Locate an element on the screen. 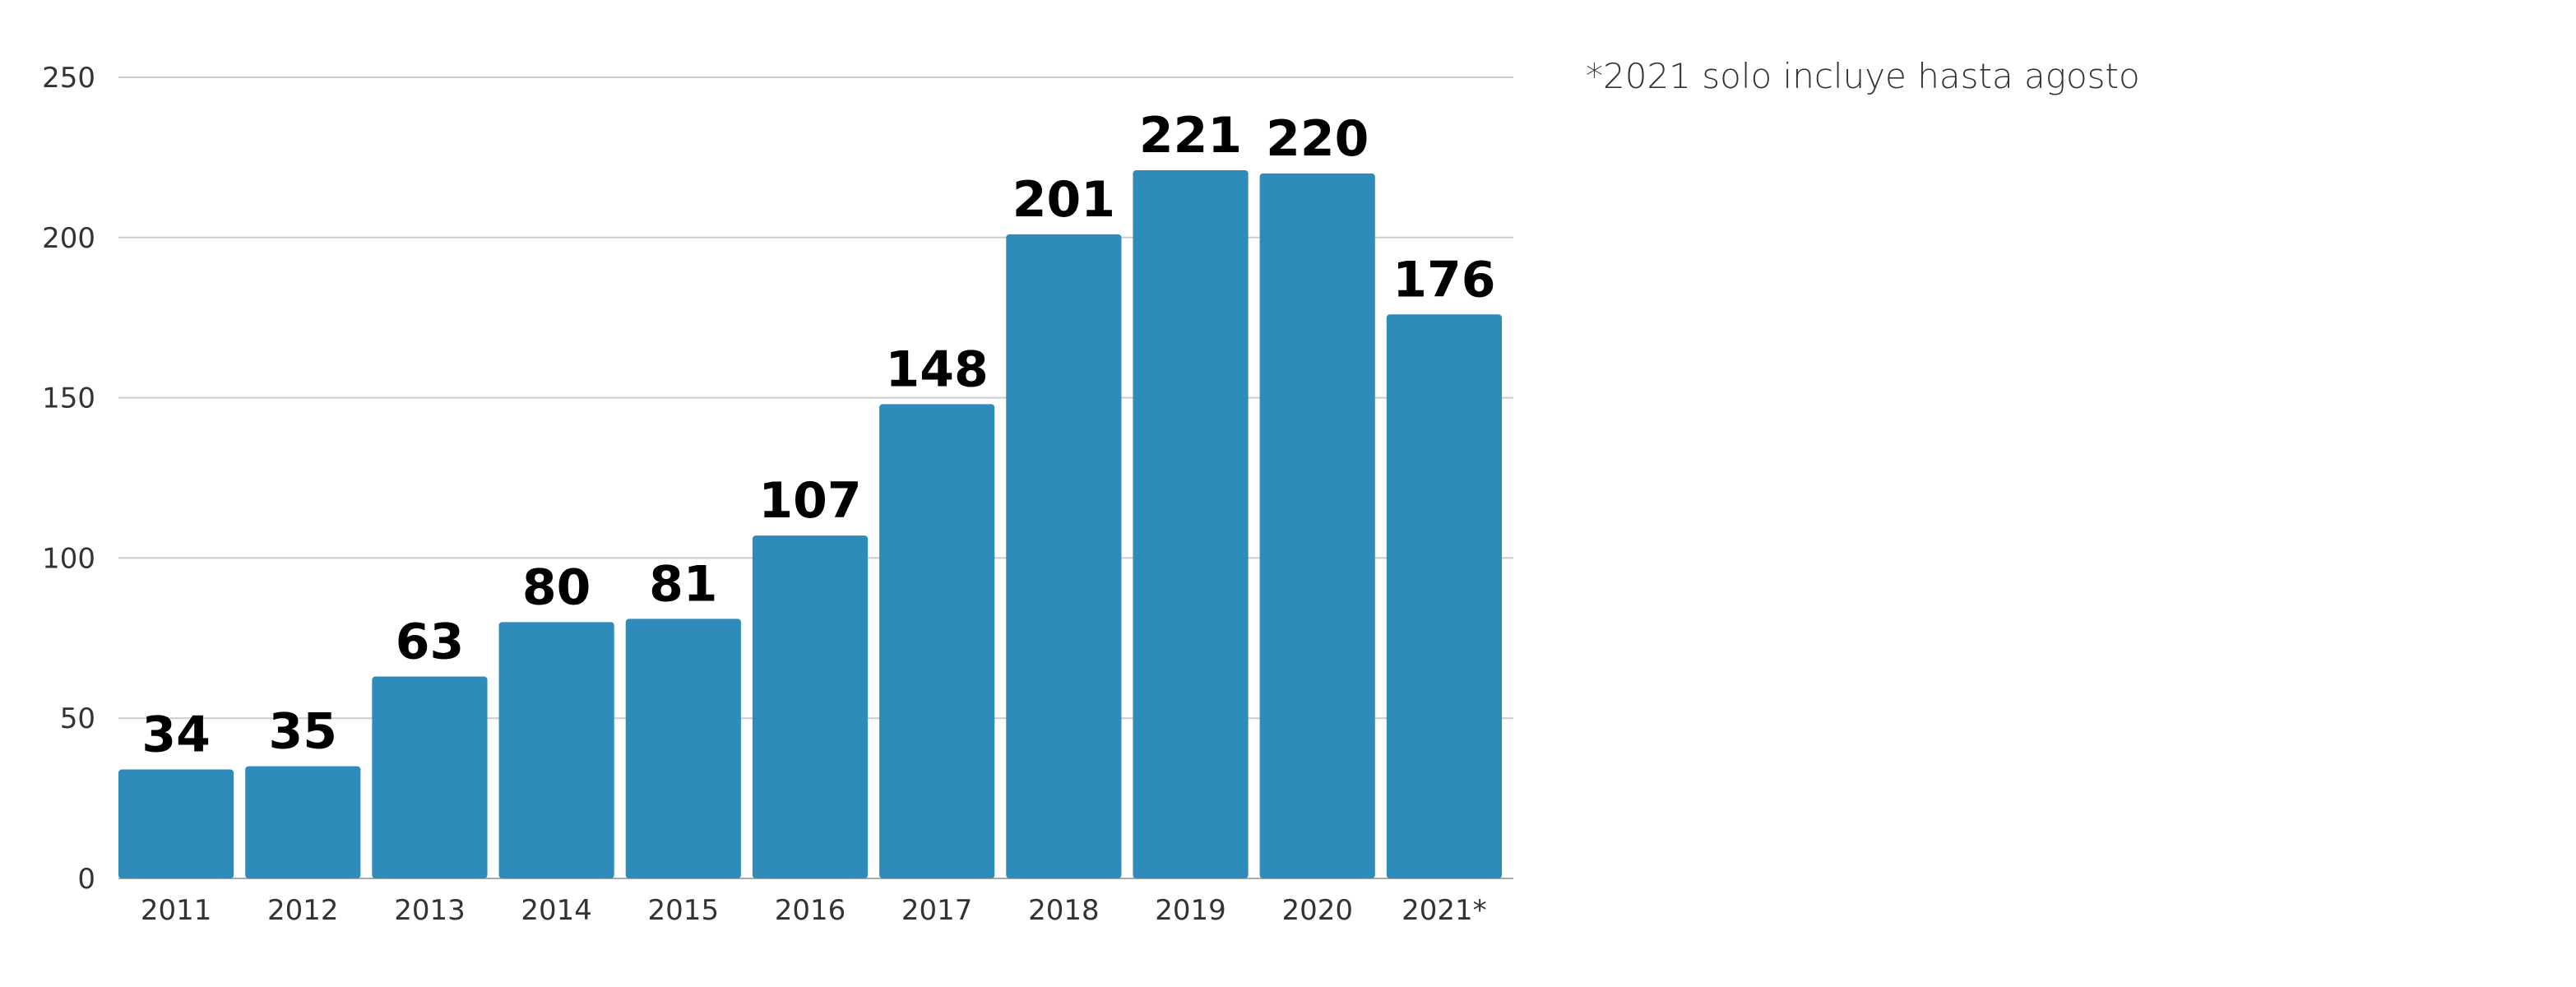 This screenshot has height=987, width=2576. y-axis: 0 50 100 150 200 250 is located at coordinates (69, 479).